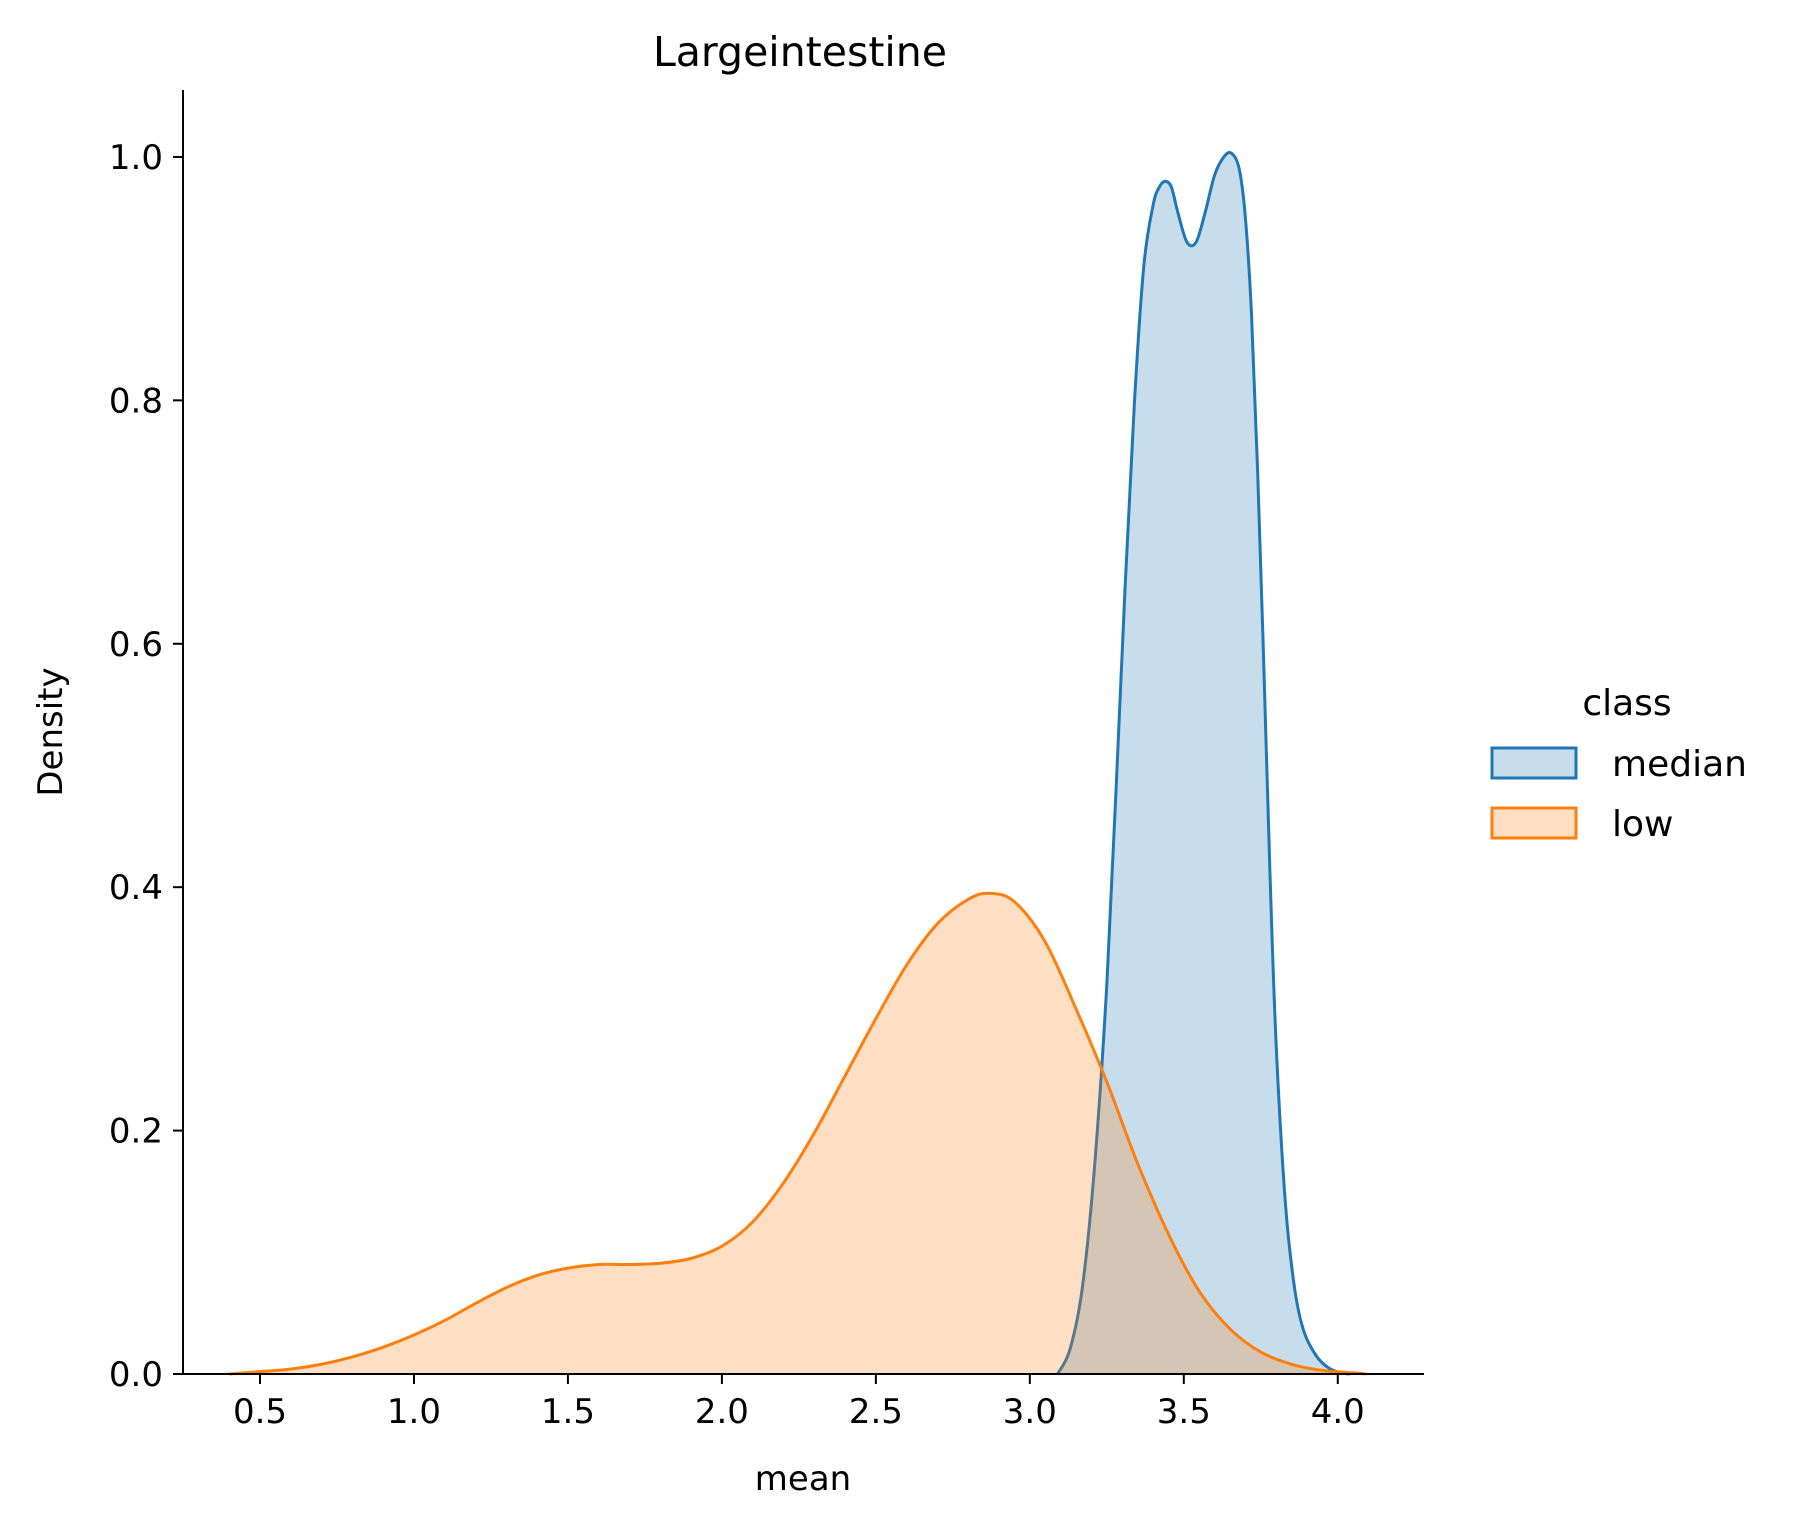  Describe the element at coordinates (1618, 794) in the screenshot. I see `legend-entries: median low` at that location.